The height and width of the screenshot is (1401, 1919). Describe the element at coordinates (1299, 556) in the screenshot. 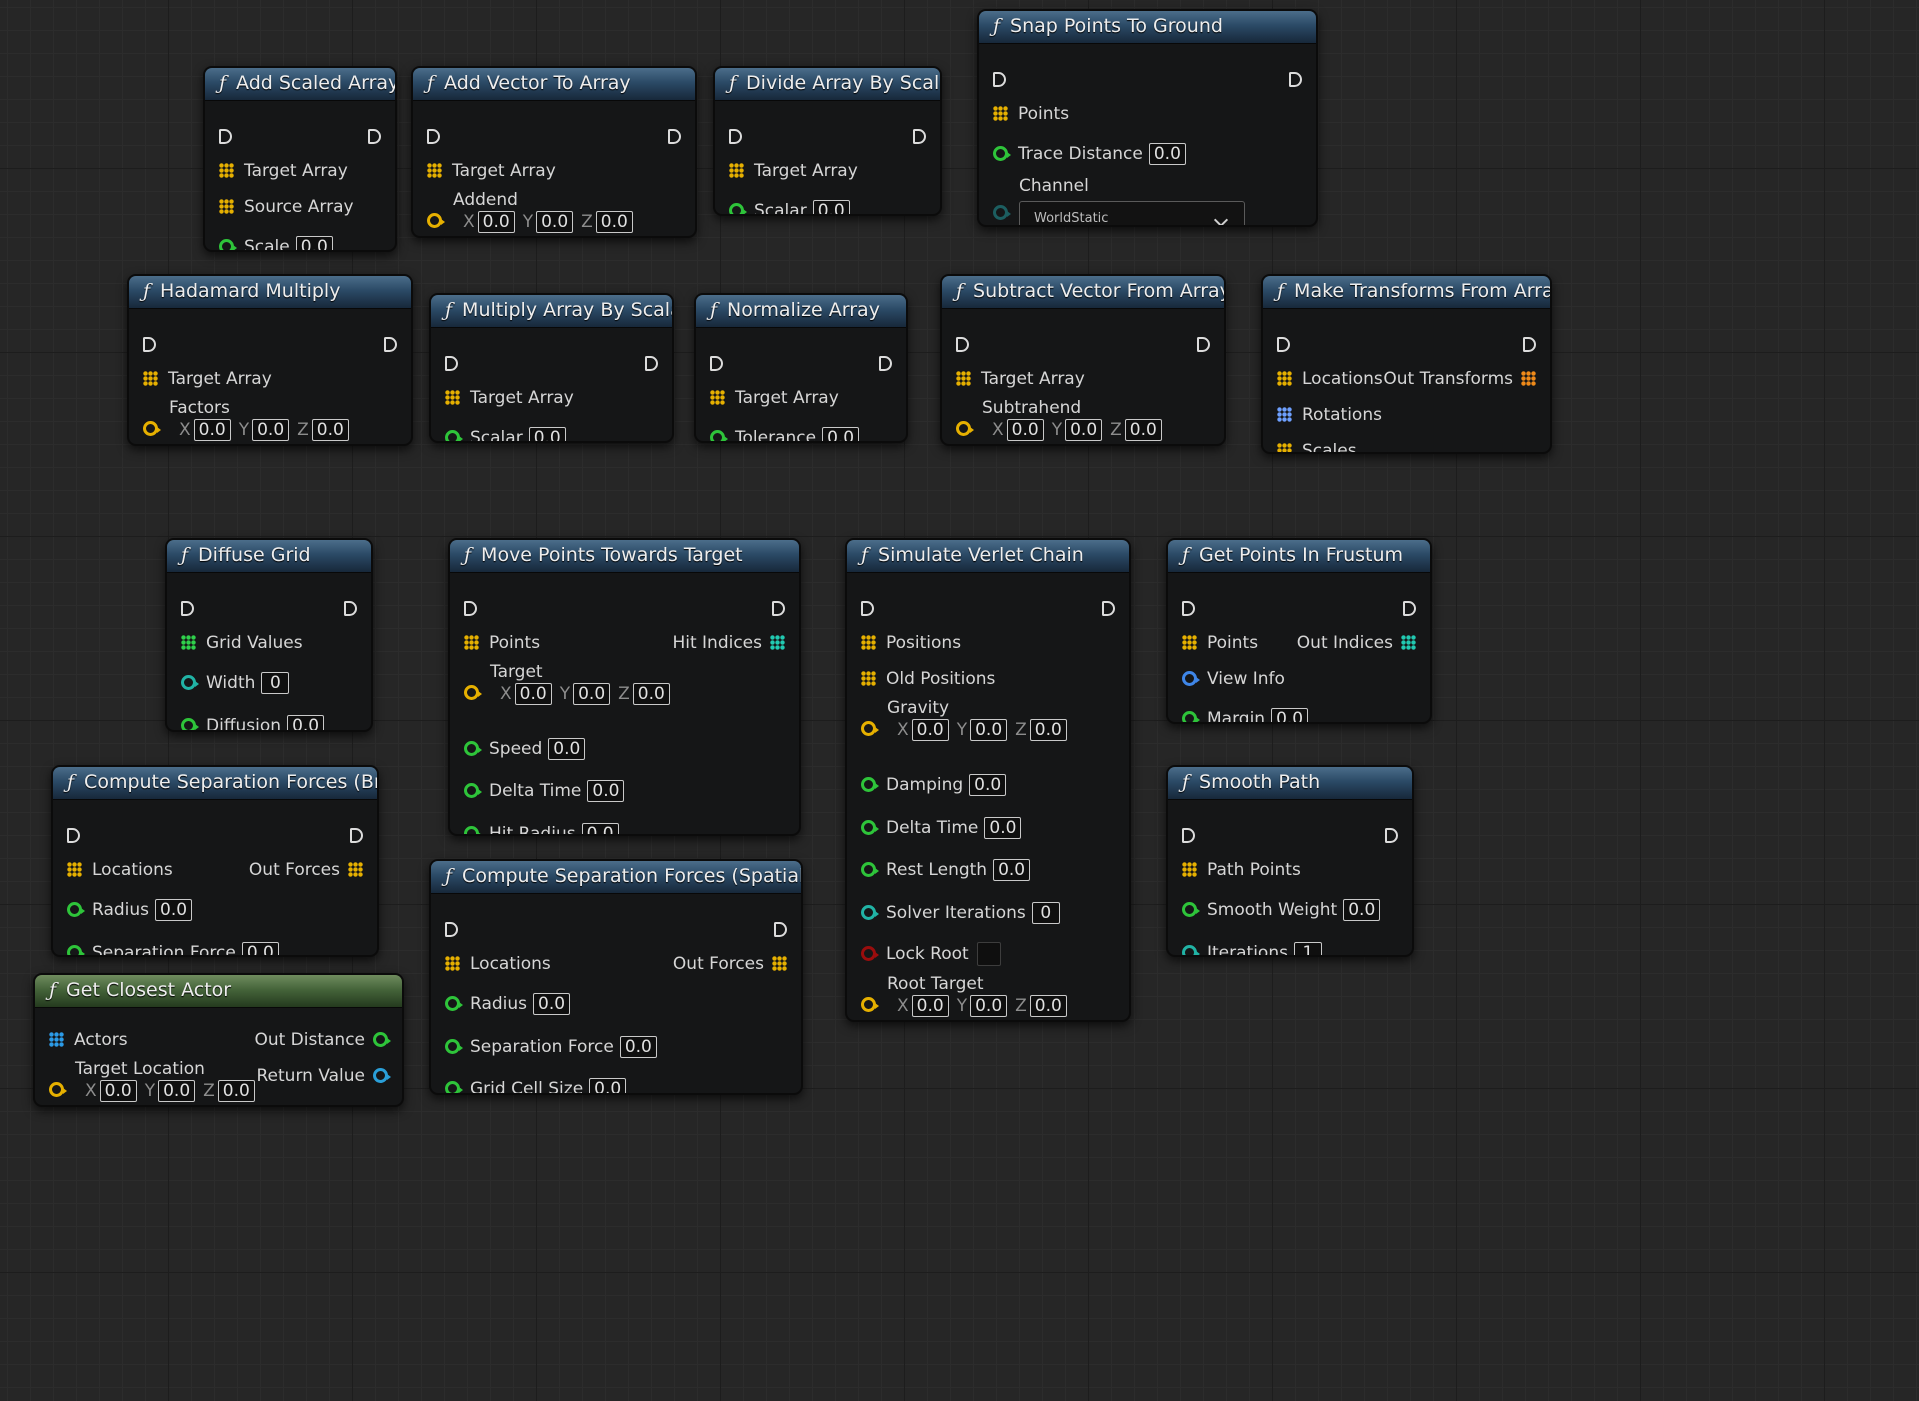

I see `node-header: ƒ Get Points In Frustum` at that location.